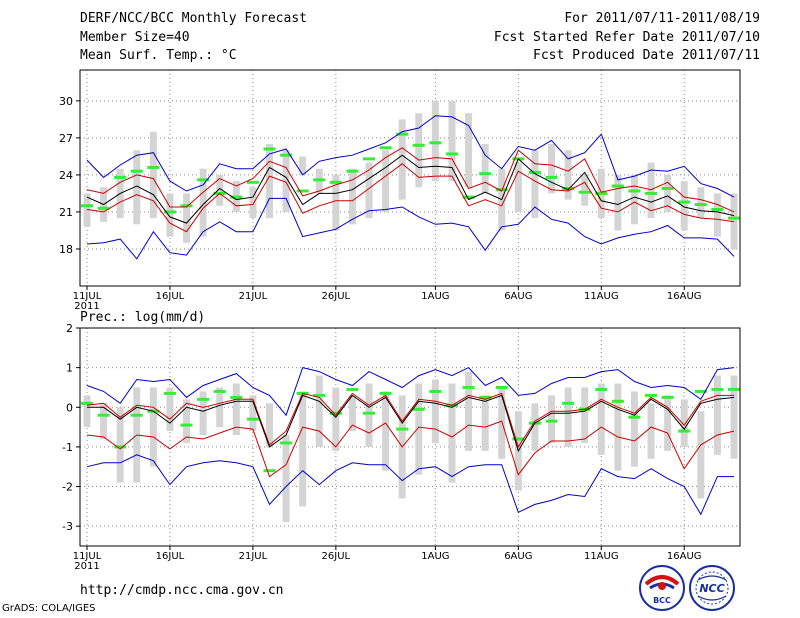  Describe the element at coordinates (410, 228) in the screenshot. I see `temp-line-min` at that location.